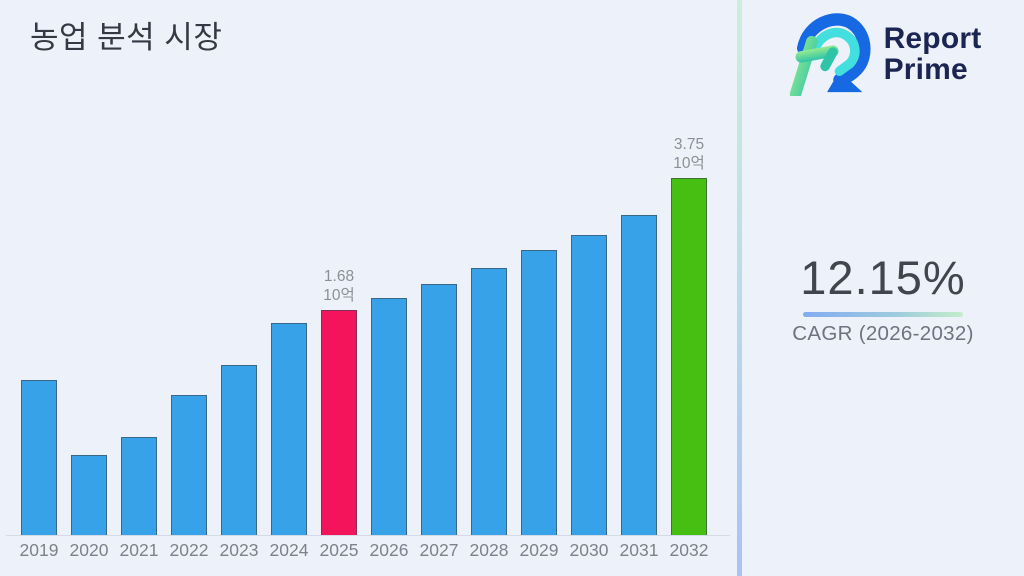  What do you see at coordinates (639, 550) in the screenshot?
I see `x-tick-2031: 2031` at bounding box center [639, 550].